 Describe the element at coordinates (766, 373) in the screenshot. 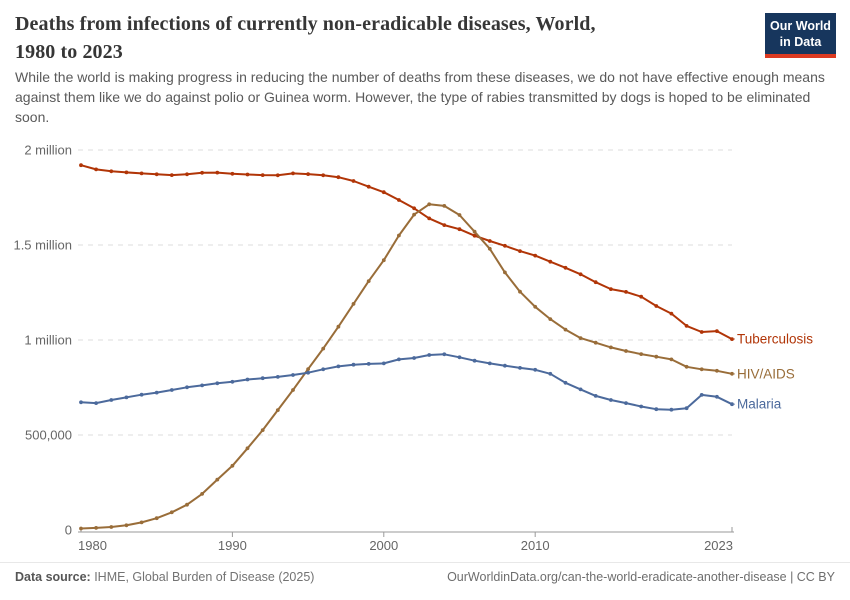

I see `series-label-hiv-aids: HIV/AIDS` at that location.